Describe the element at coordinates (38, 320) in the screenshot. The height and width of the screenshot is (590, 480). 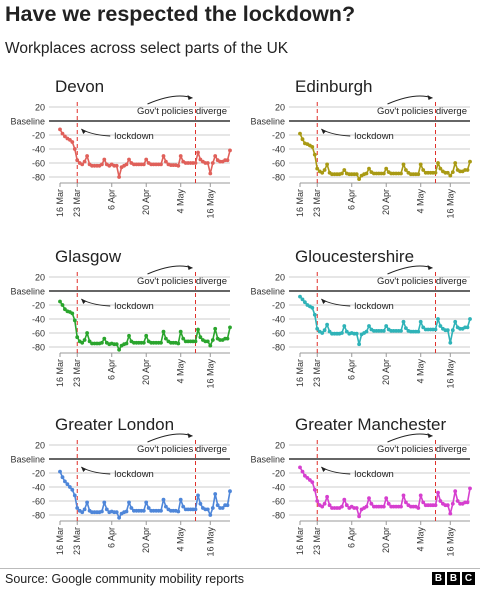
I see `y-tick-label: -40` at that location.